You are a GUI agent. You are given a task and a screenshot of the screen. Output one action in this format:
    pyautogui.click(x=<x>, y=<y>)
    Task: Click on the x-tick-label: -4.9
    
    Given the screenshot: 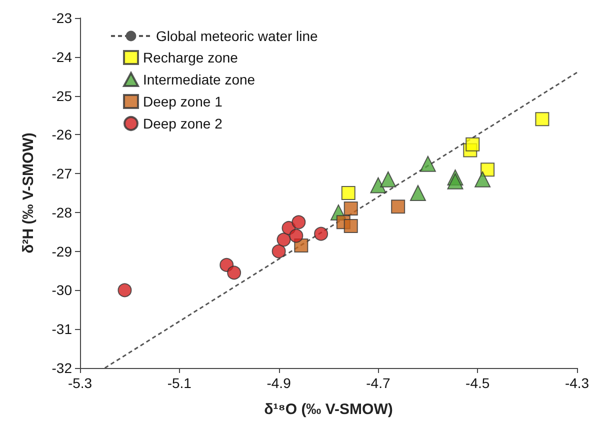 What is the action you would take?
    pyautogui.click(x=279, y=383)
    